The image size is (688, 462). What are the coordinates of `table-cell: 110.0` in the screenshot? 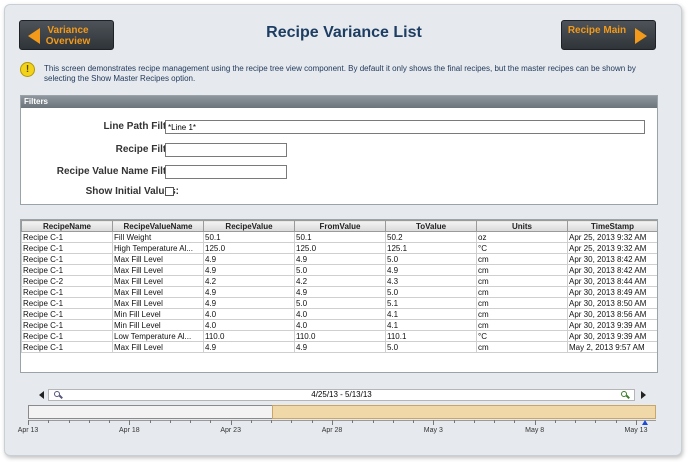 It's located at (340, 336).